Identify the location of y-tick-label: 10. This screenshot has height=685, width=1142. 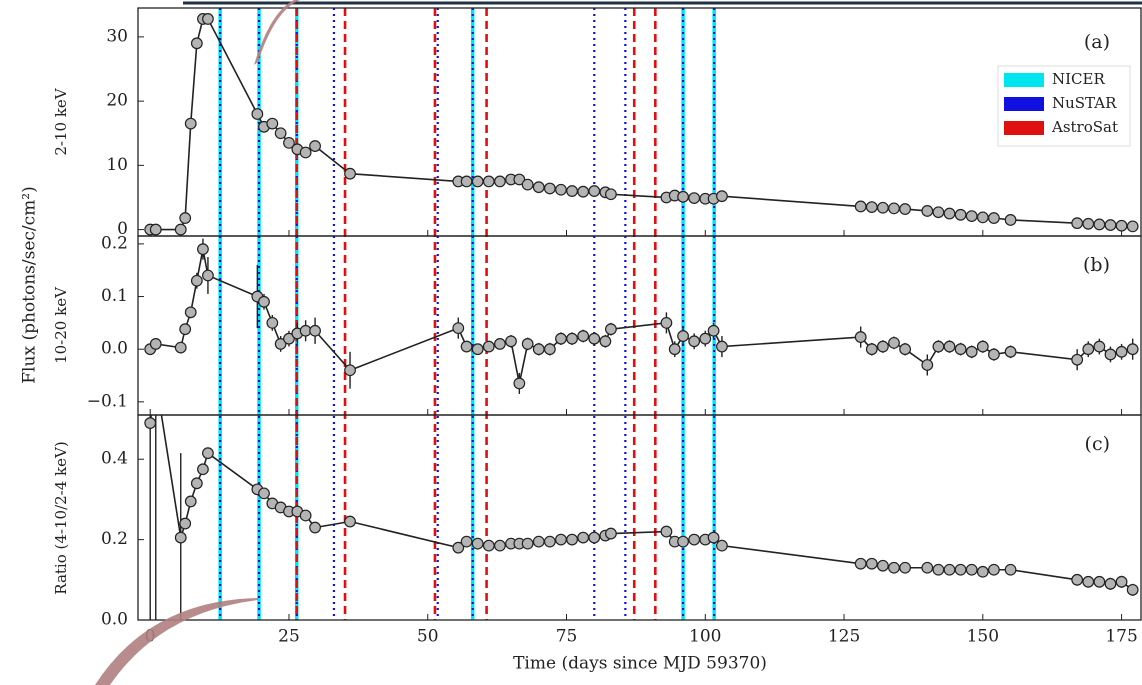
(117, 165).